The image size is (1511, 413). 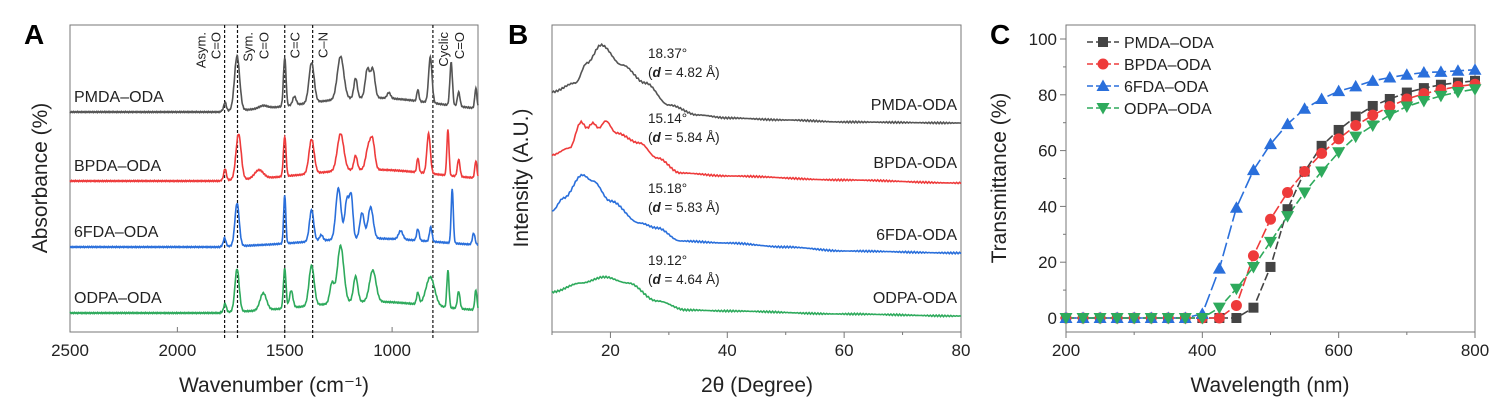 I want to click on band-label: Sym., so click(x=248, y=47).